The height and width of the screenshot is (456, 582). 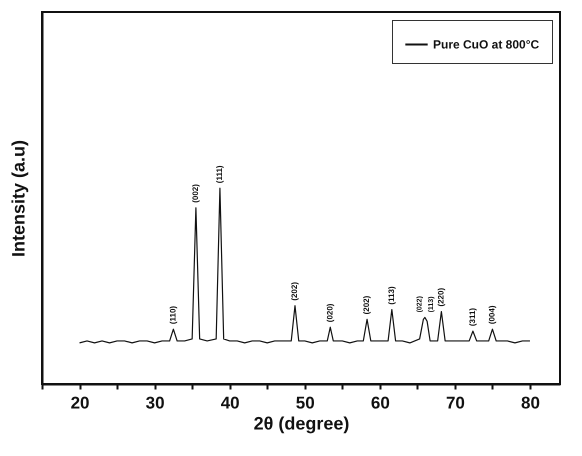 I want to click on annotation: (020), so click(x=329, y=312).